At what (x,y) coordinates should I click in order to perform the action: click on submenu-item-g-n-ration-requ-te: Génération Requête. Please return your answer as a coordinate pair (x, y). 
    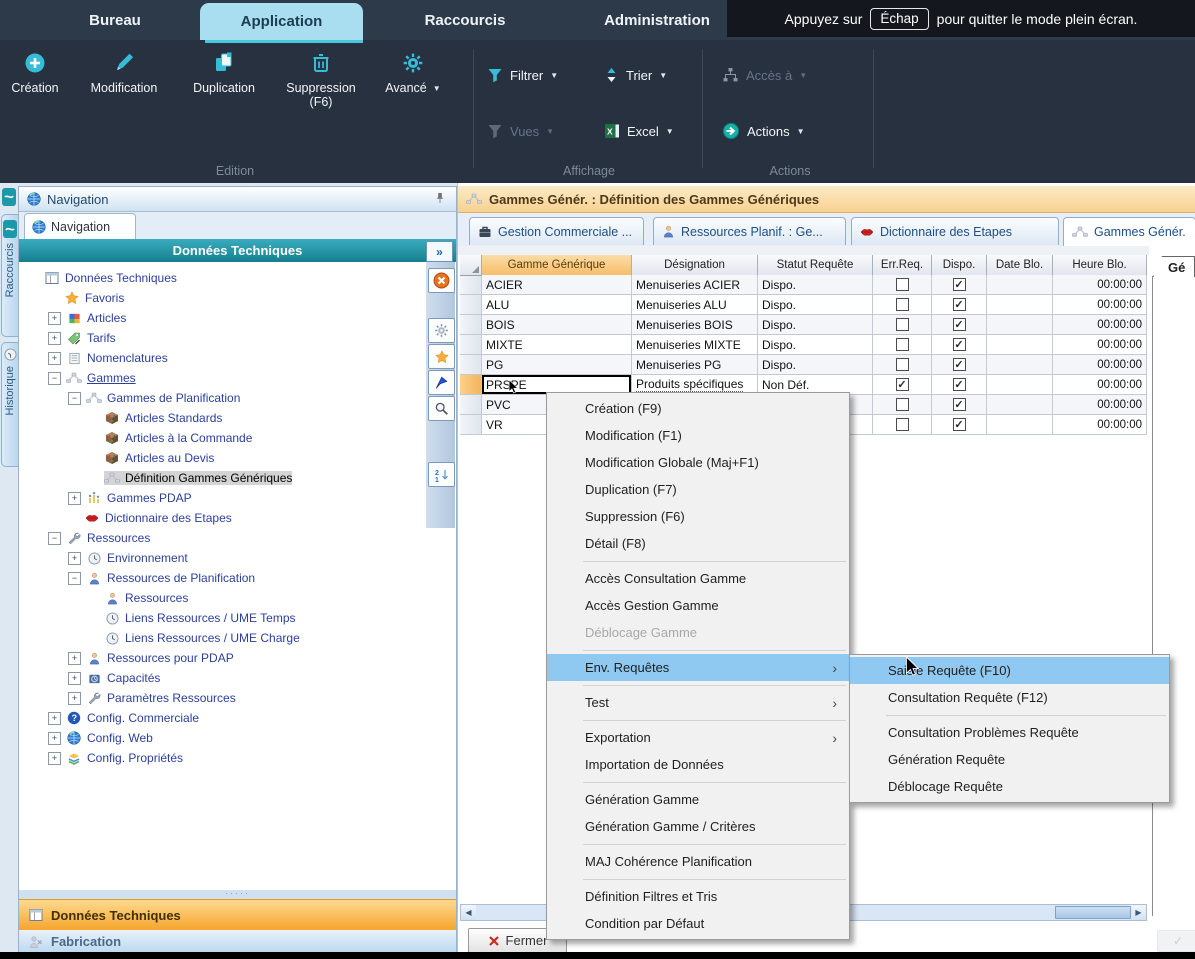
    Looking at the image, I should click on (947, 759).